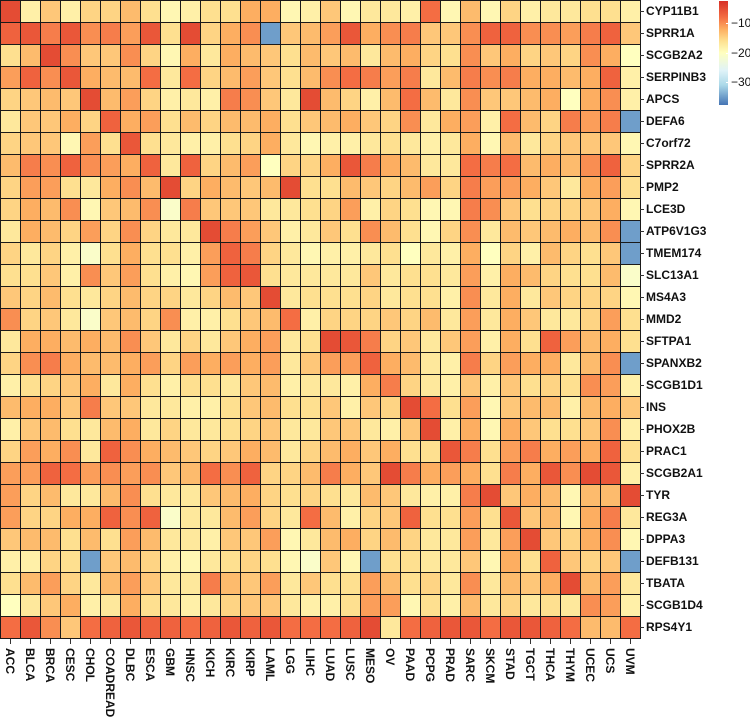 The width and height of the screenshot is (750, 717). Describe the element at coordinates (674, 253) in the screenshot. I see `row-label: TMEM174` at that location.